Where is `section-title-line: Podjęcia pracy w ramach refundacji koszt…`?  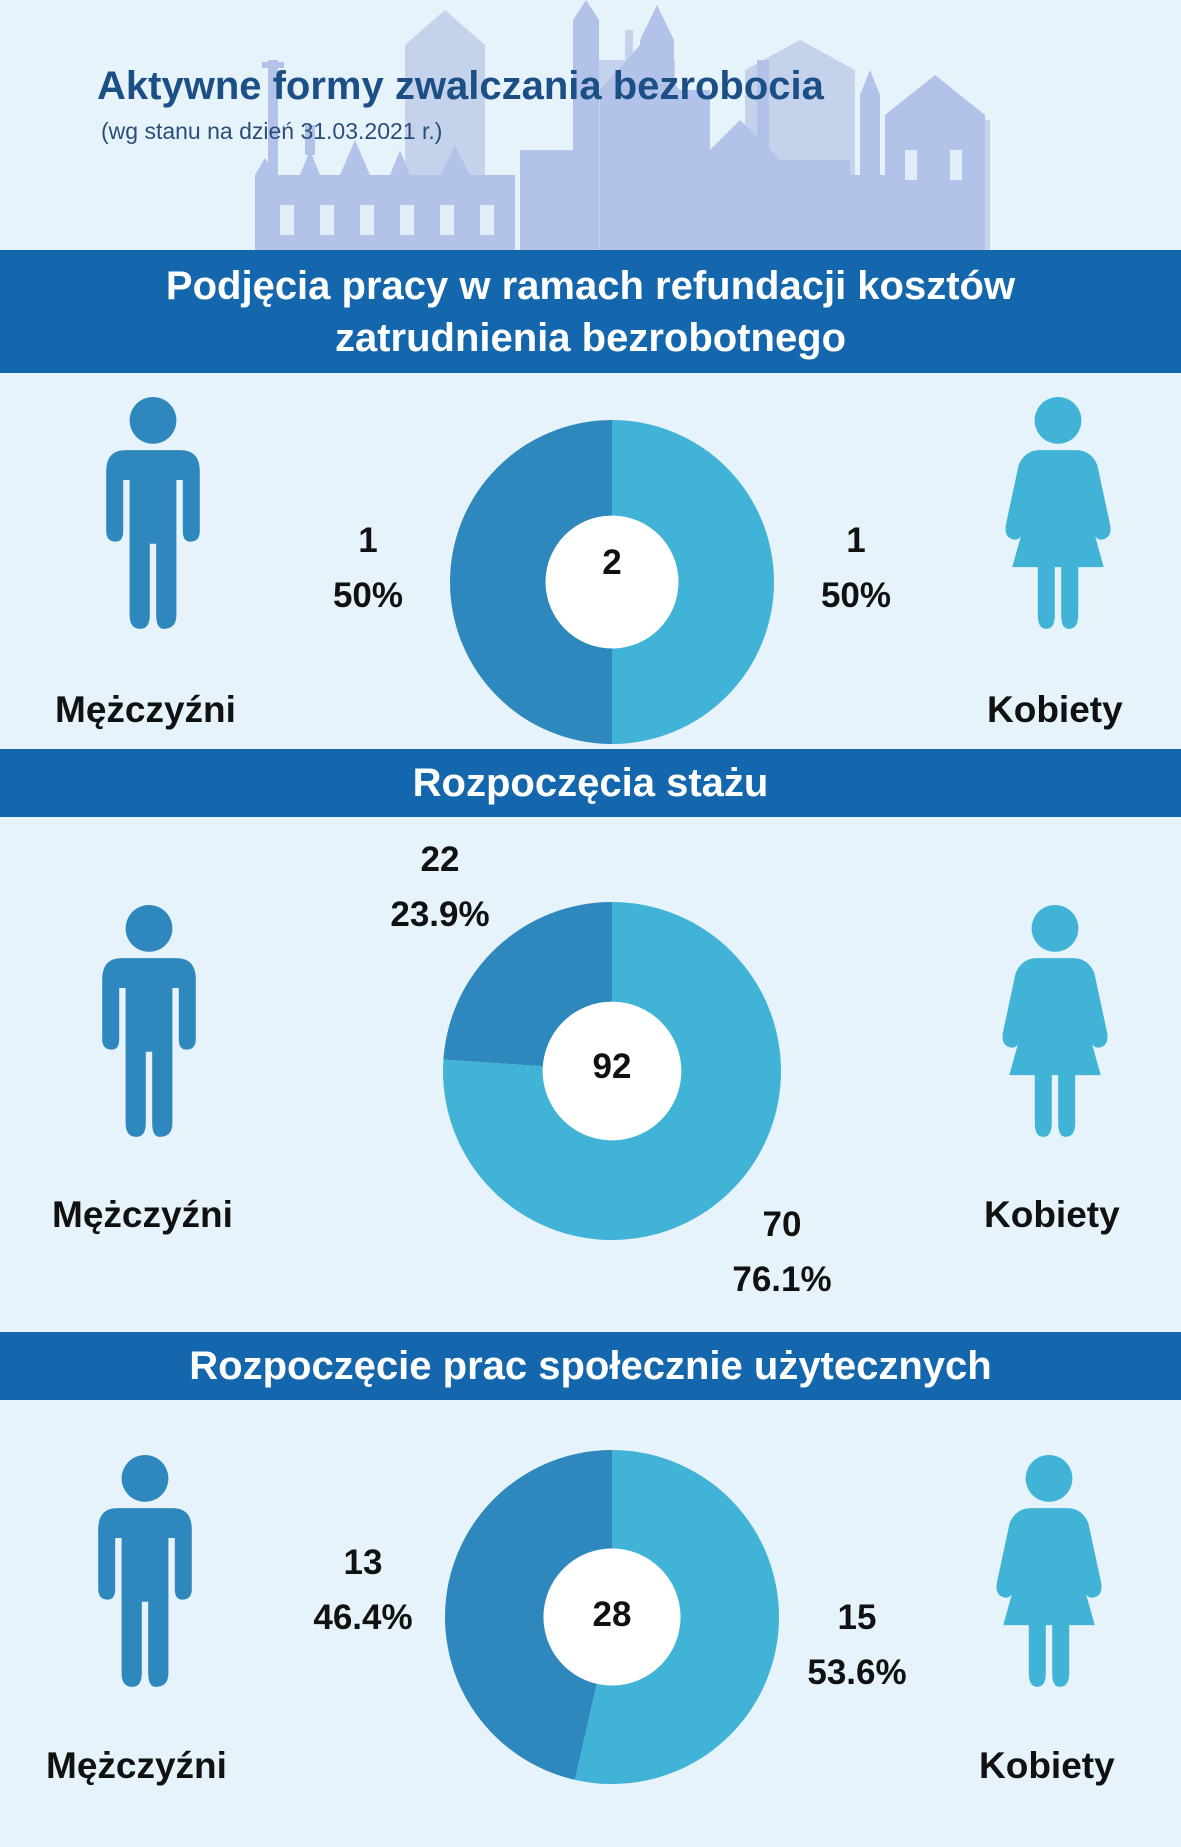 section-title-line: Podjęcia pracy w ramach refundacji koszt… is located at coordinates (590, 285).